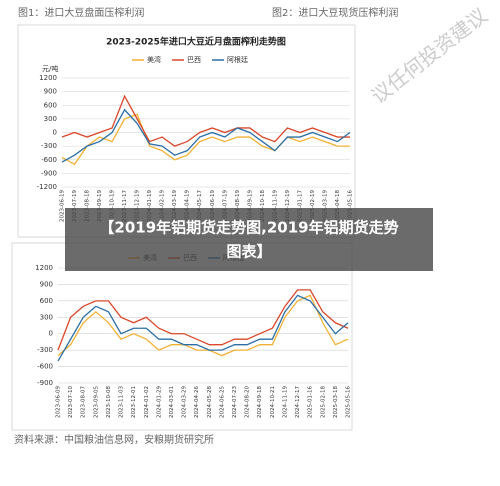 The width and height of the screenshot is (500, 486). Describe the element at coordinates (75, 206) in the screenshot. I see `x-tick-label: 2023-07-19` at that location.